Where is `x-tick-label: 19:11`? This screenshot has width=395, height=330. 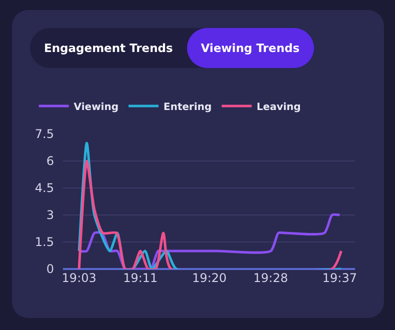
x-tick-label: 19:11 is located at coordinates (140, 278).